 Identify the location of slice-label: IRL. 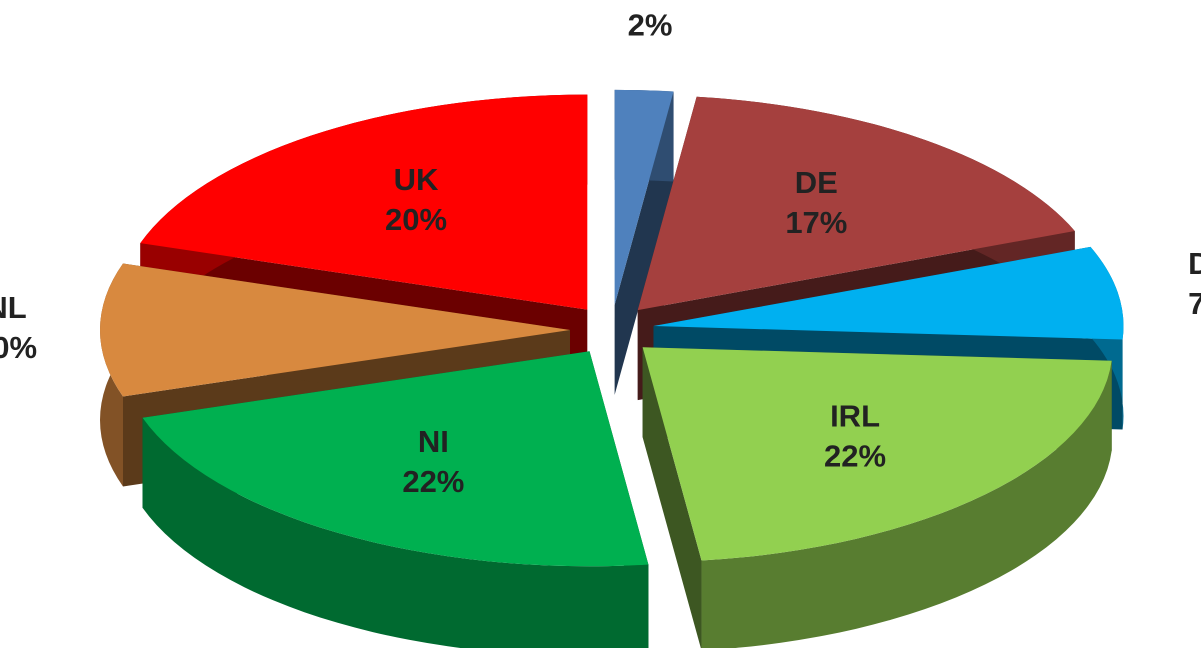
(855, 416).